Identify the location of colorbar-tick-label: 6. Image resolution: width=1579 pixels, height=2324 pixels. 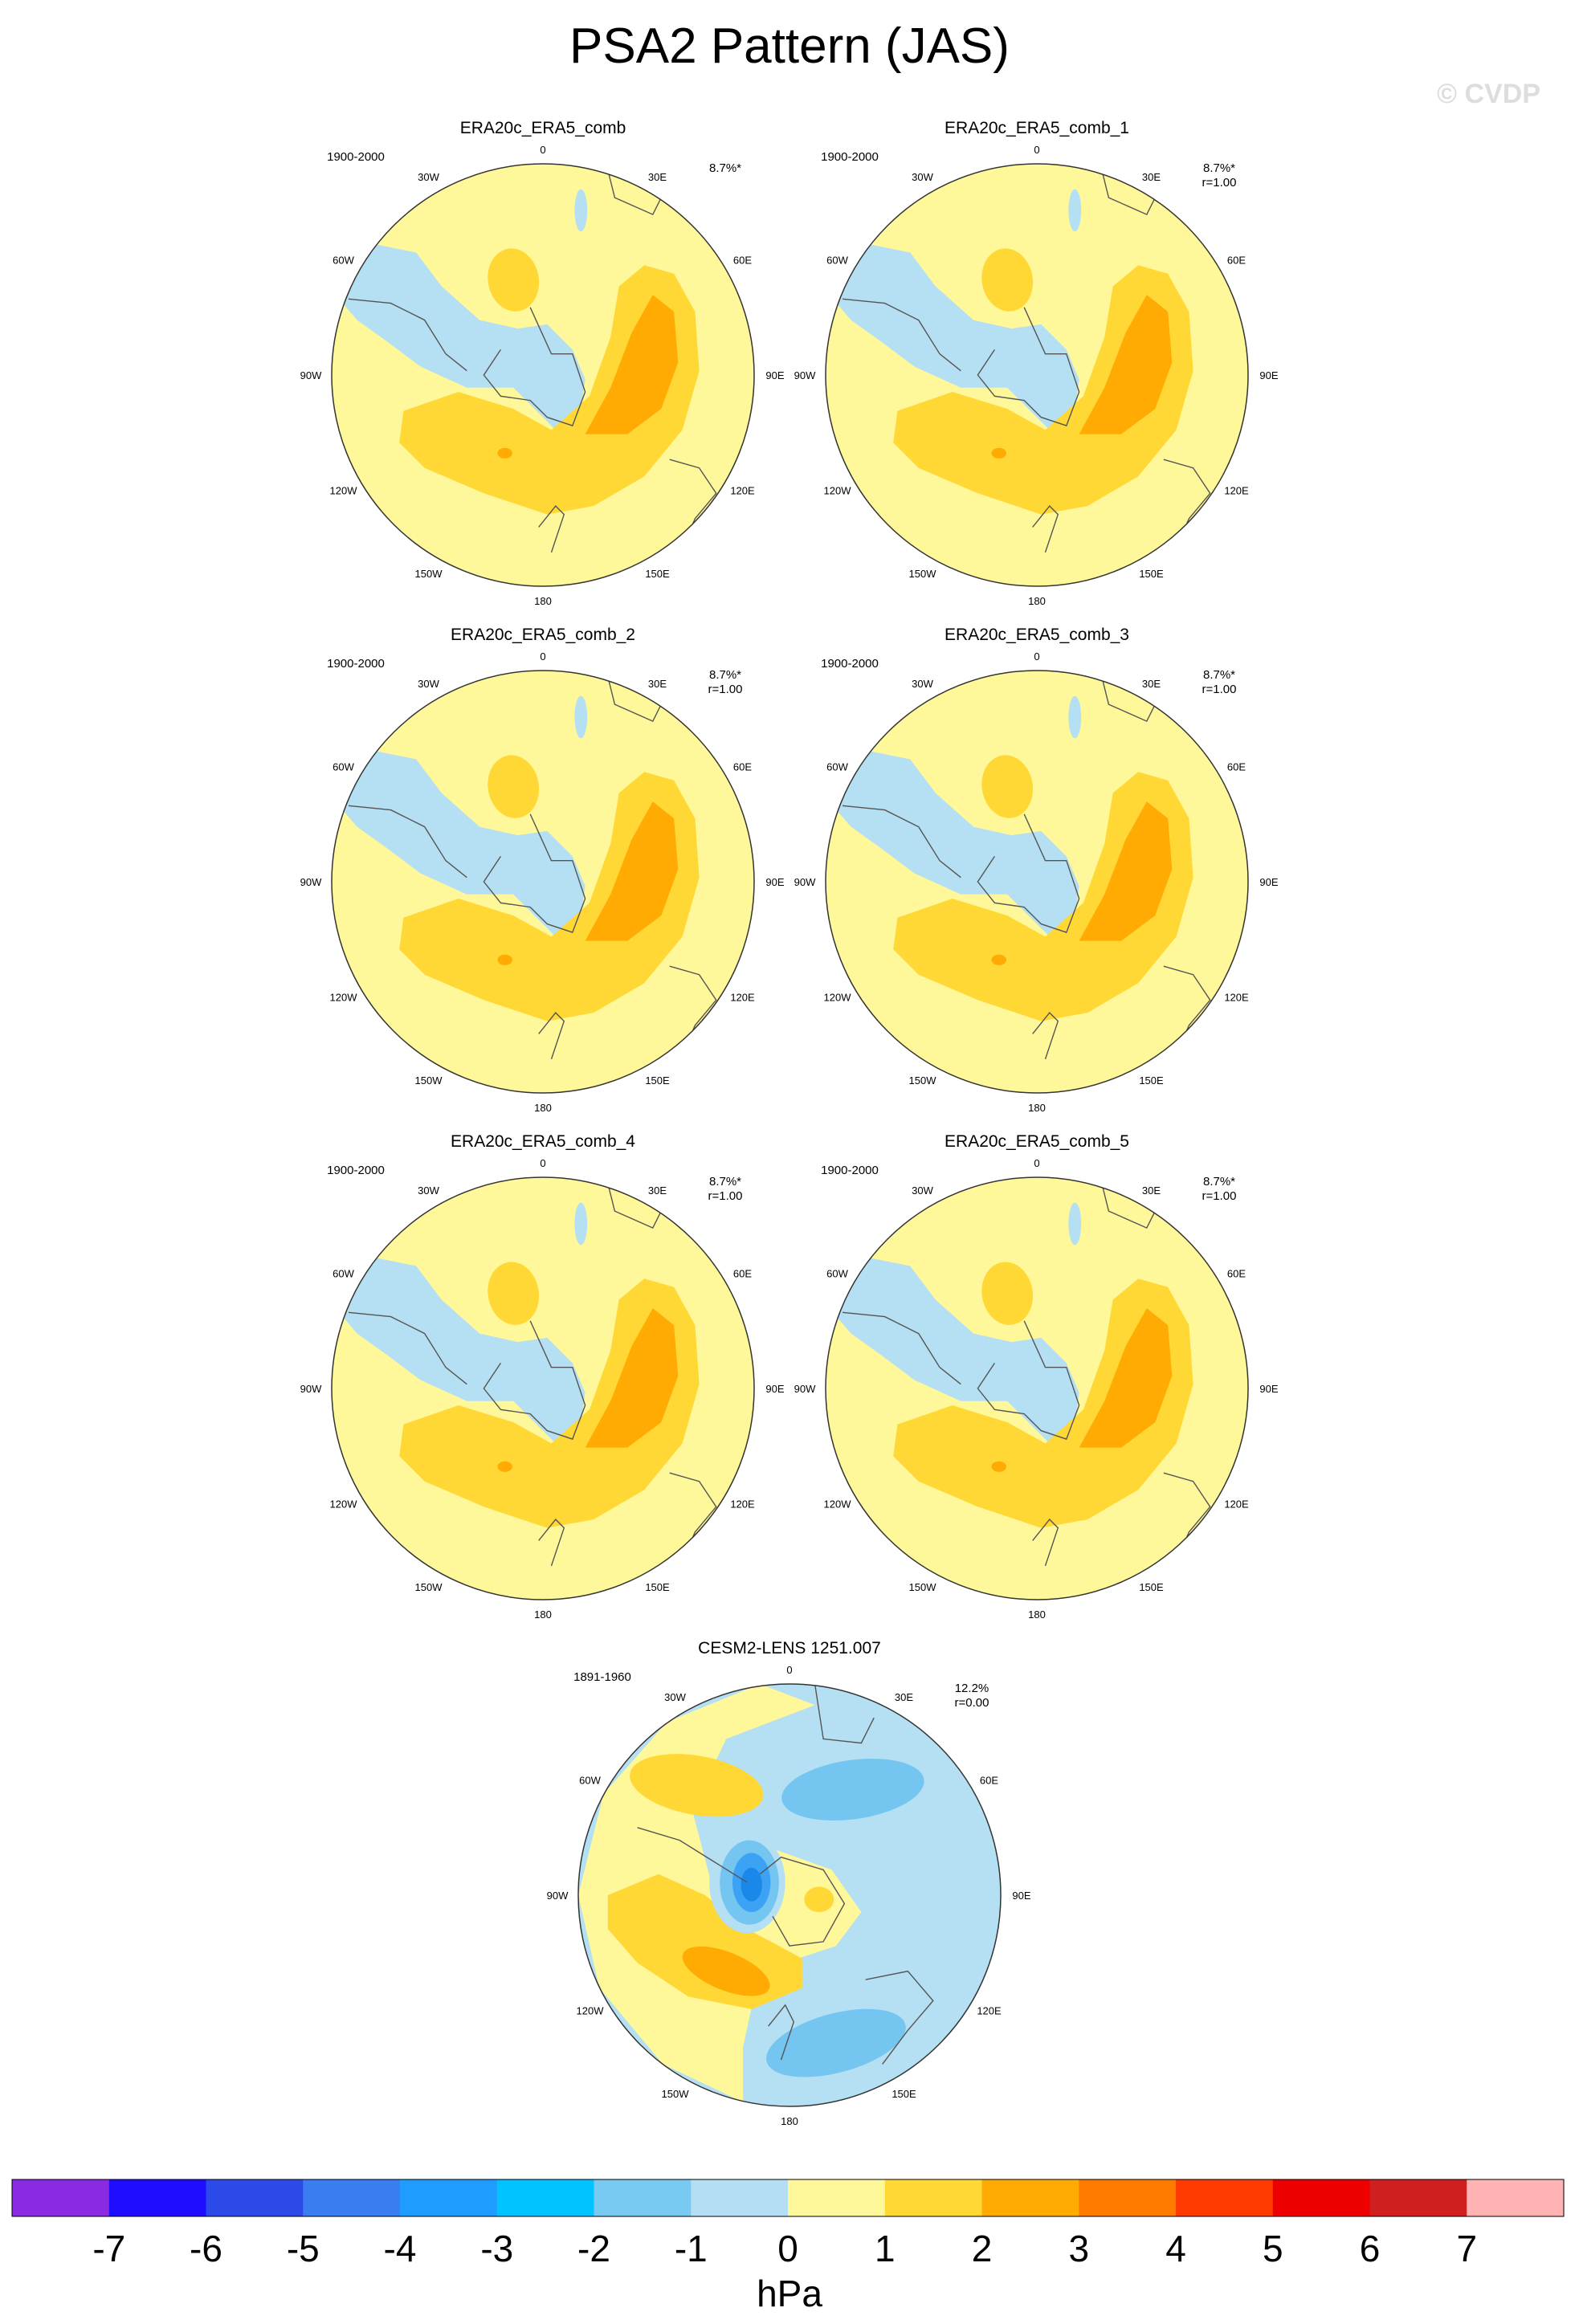
(1370, 2249).